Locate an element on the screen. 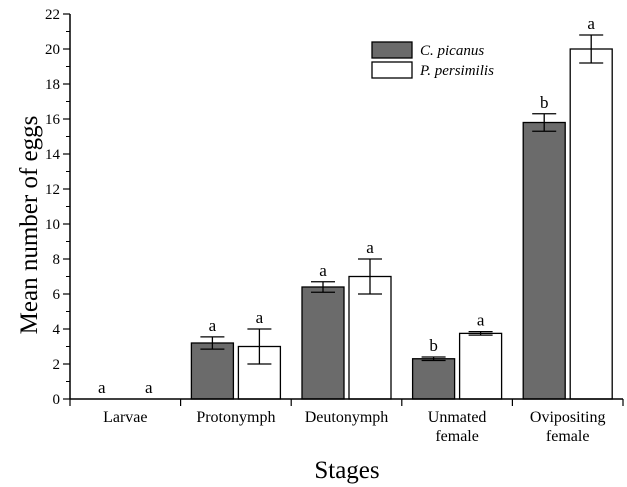 The image size is (627, 487). category-label: Larvae is located at coordinates (125, 417).